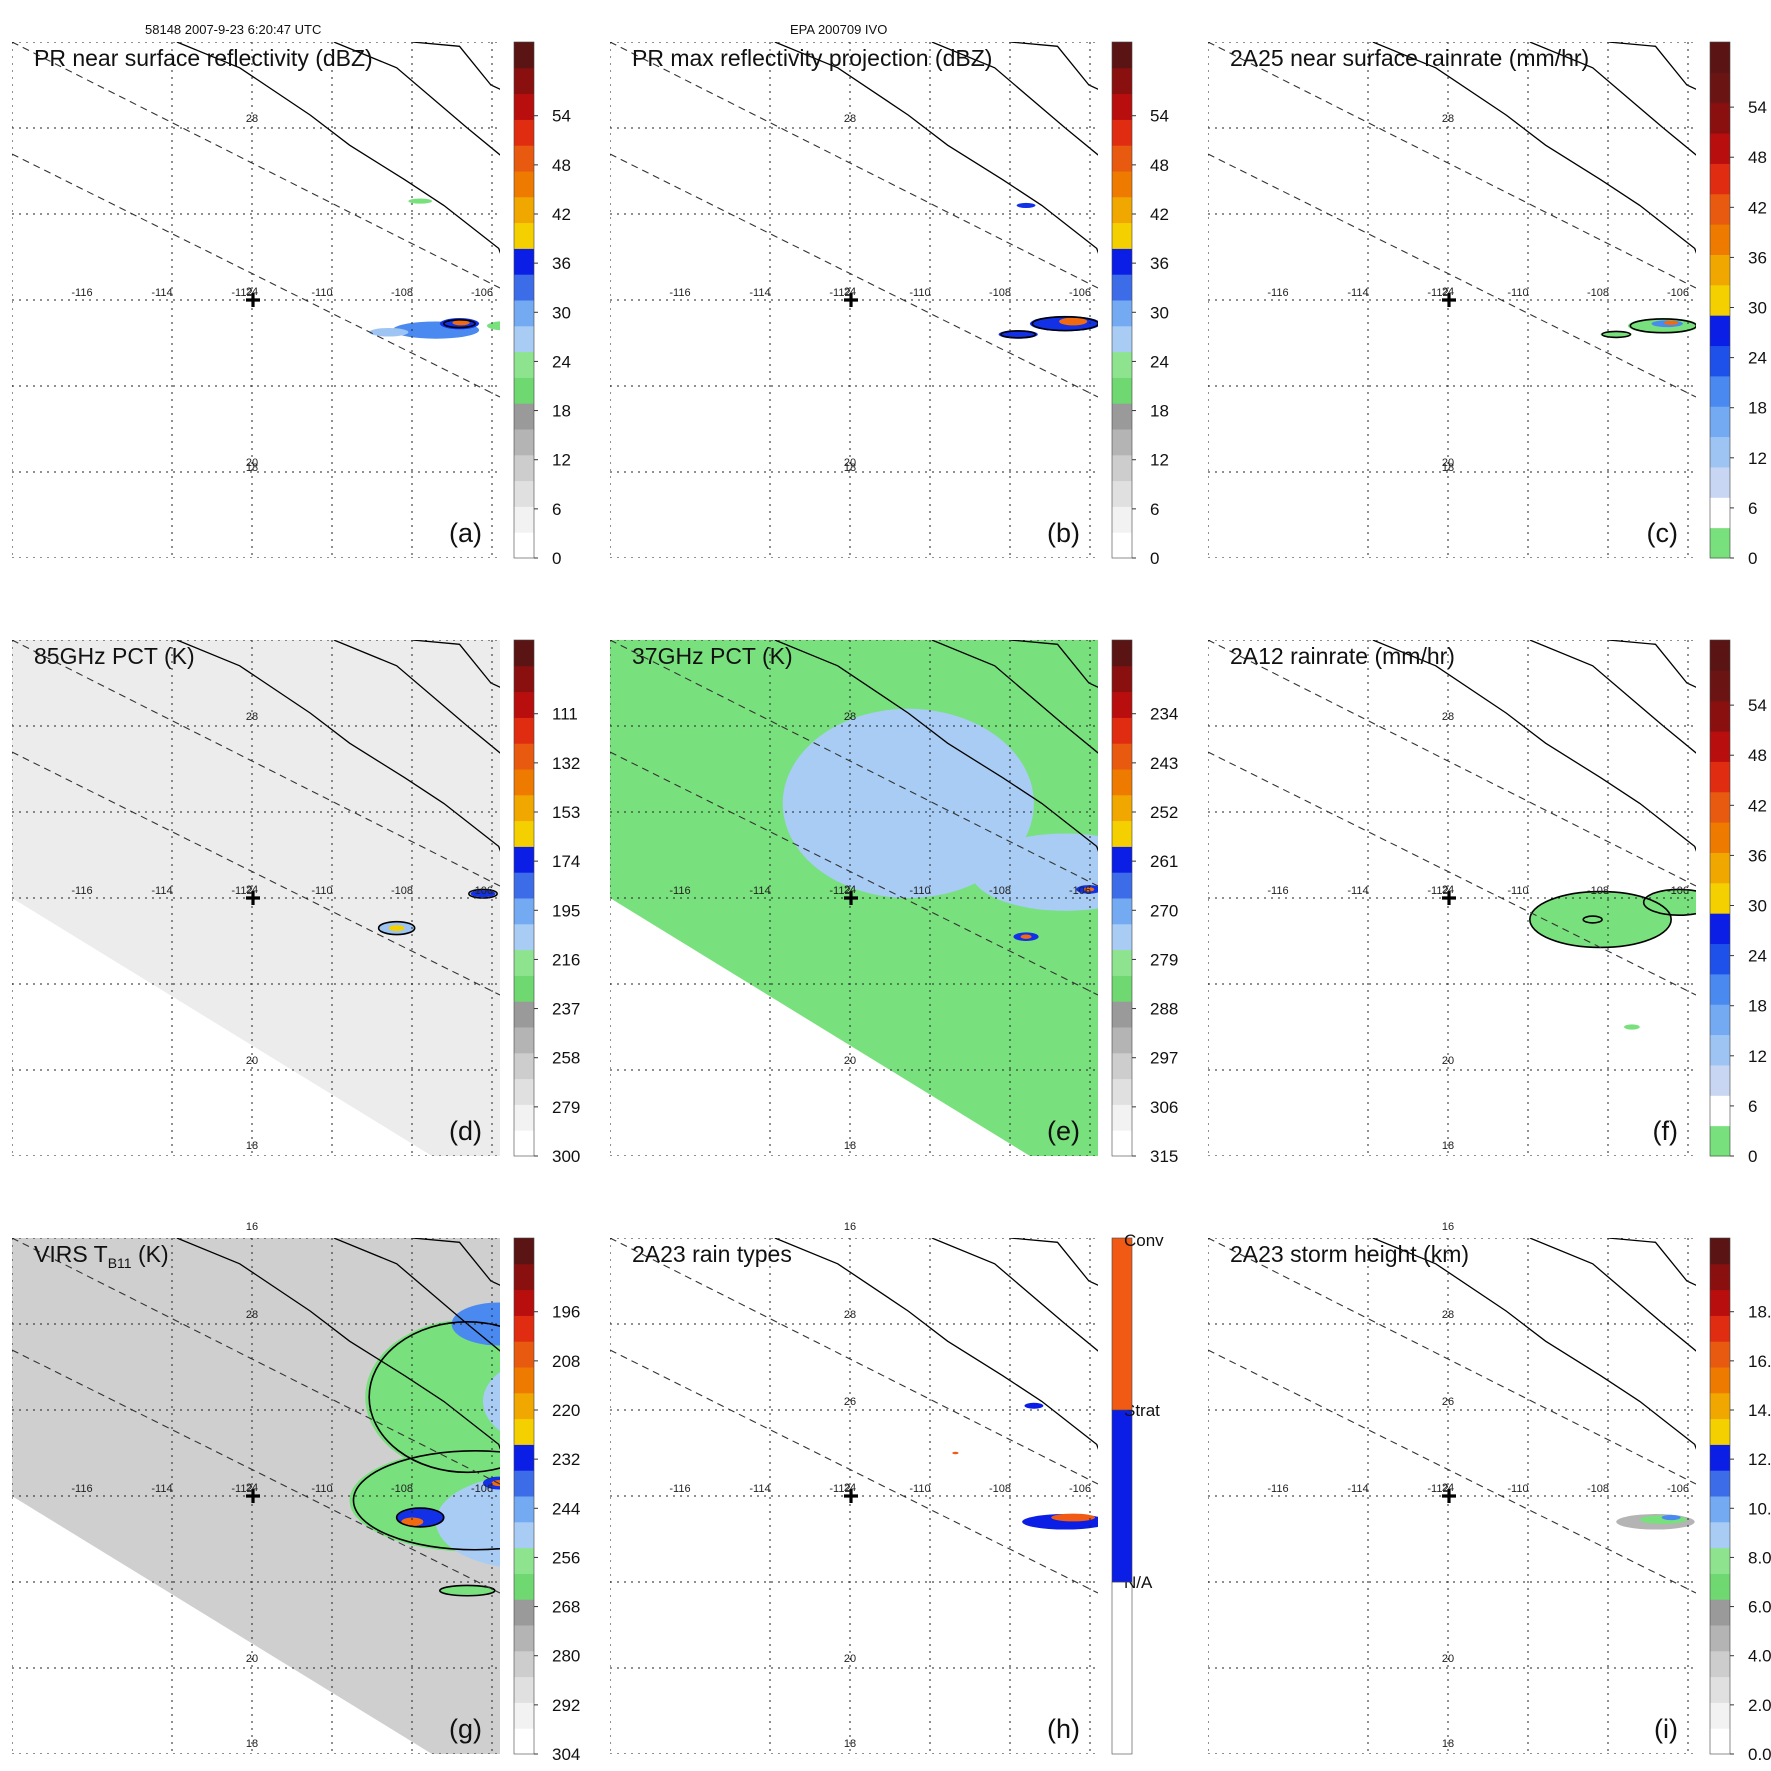  I want to click on lat-label: 26, so click(1448, 1402).